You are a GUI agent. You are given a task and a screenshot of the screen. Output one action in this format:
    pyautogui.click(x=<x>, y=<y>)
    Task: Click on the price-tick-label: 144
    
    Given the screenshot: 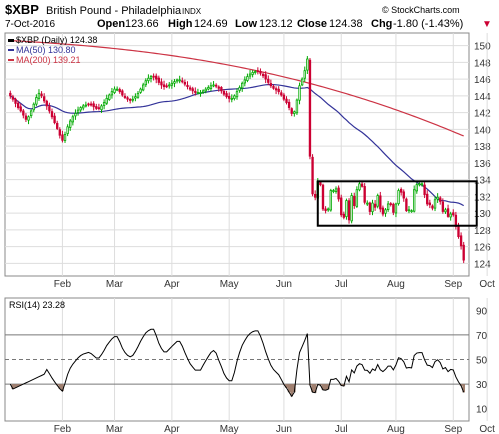 What is the action you would take?
    pyautogui.click(x=482, y=97)
    